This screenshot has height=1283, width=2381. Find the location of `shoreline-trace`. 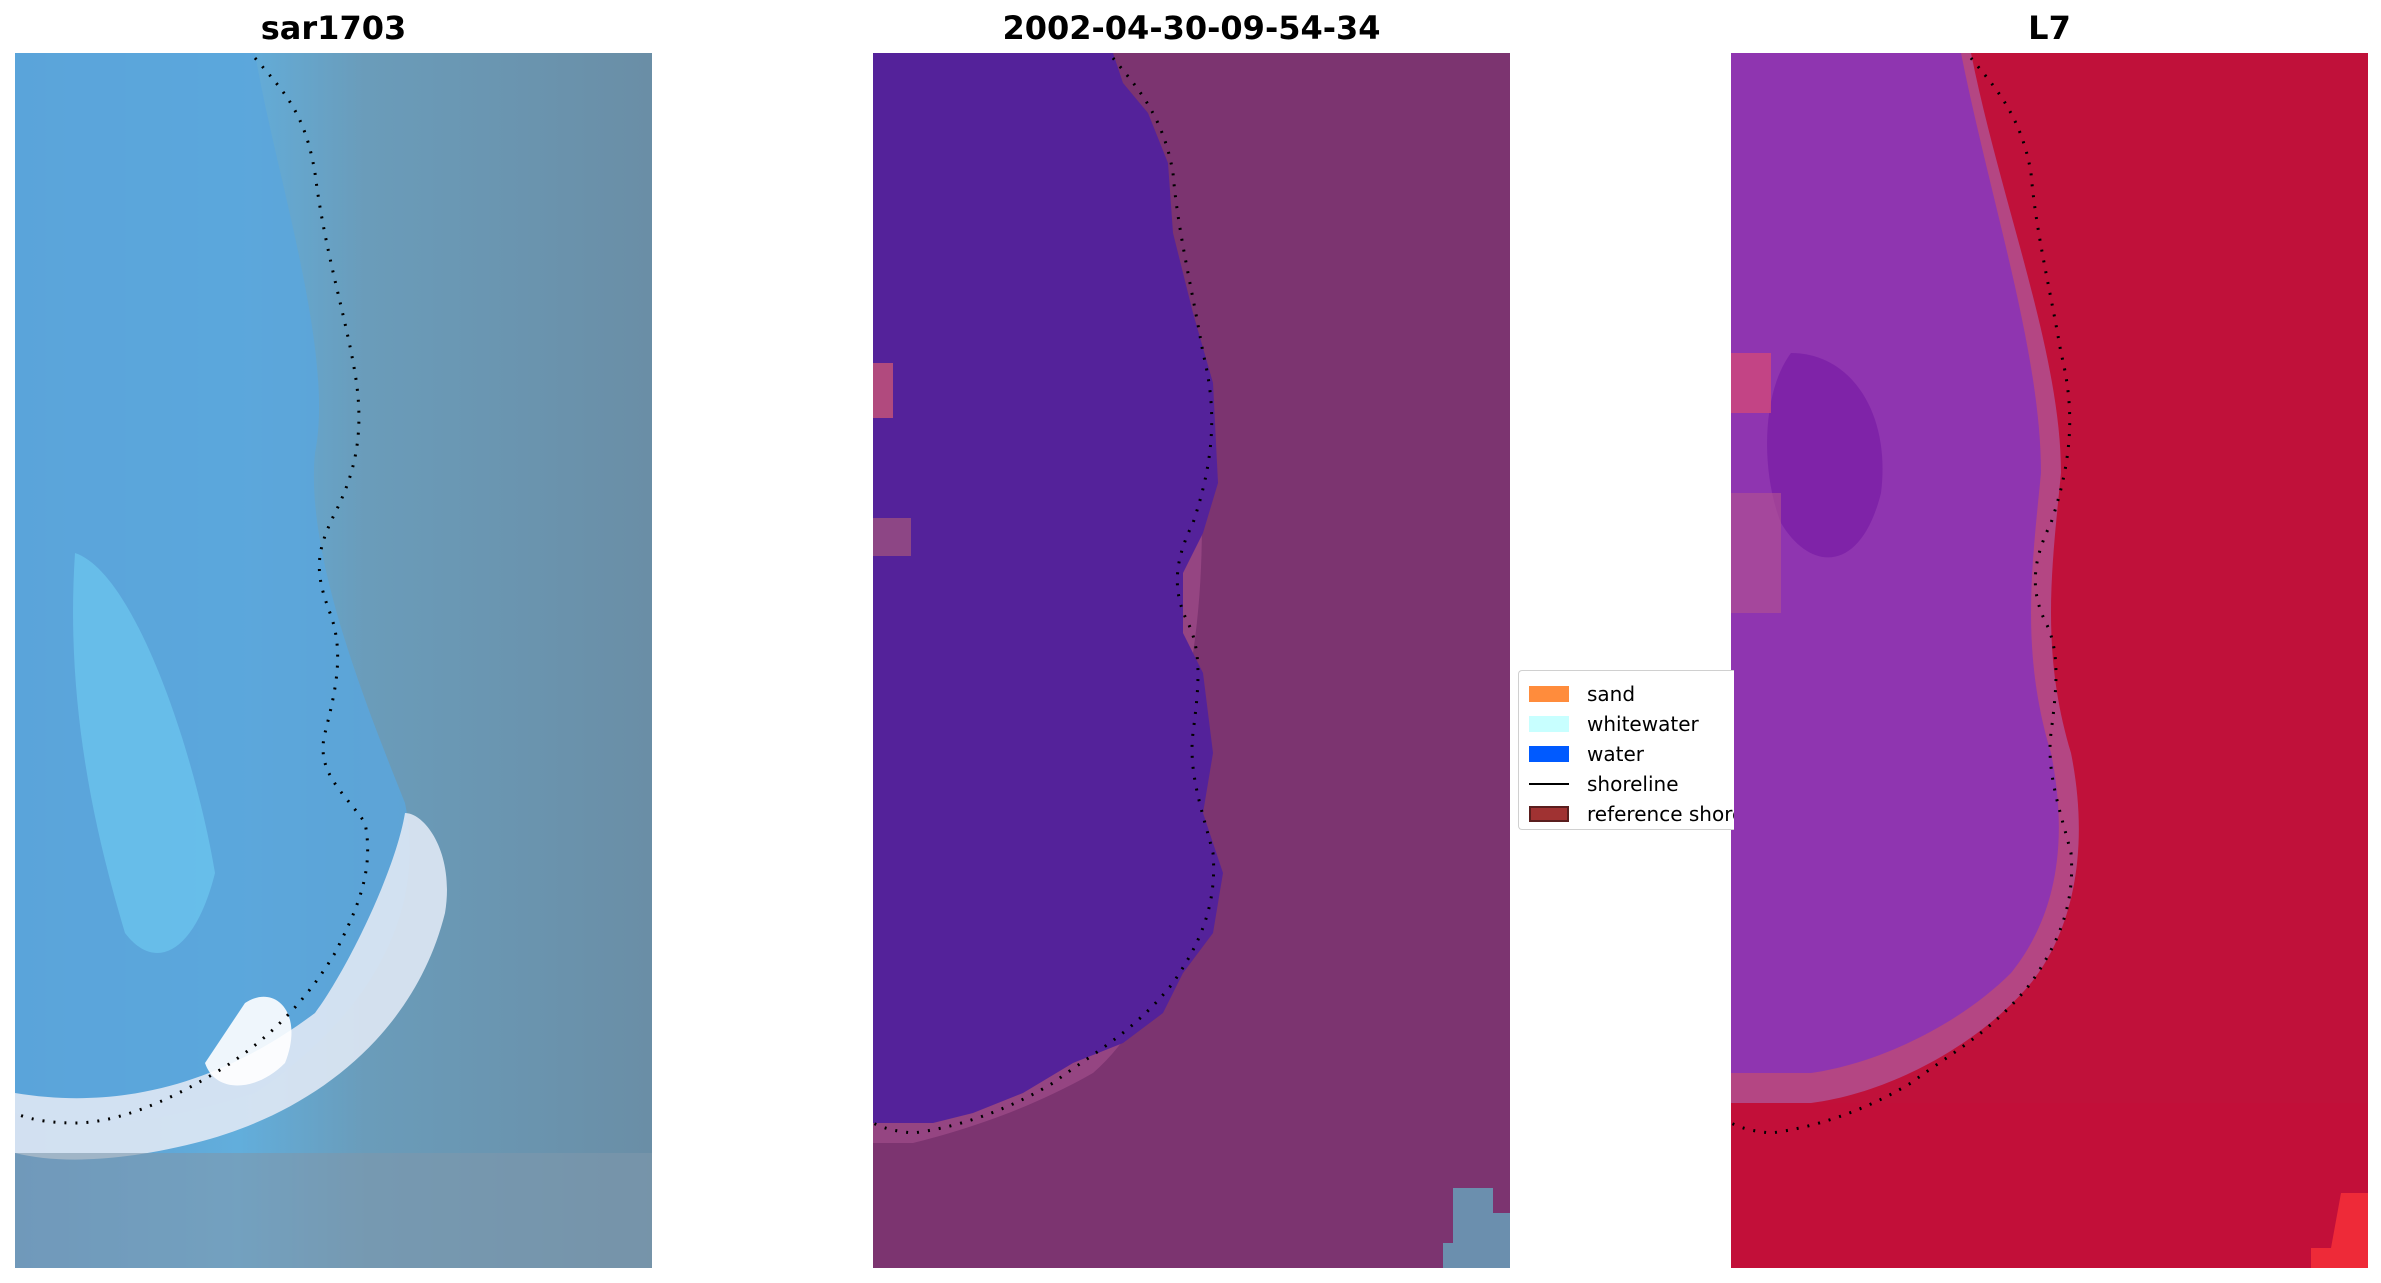

shoreline-trace is located at coordinates (192, 591).